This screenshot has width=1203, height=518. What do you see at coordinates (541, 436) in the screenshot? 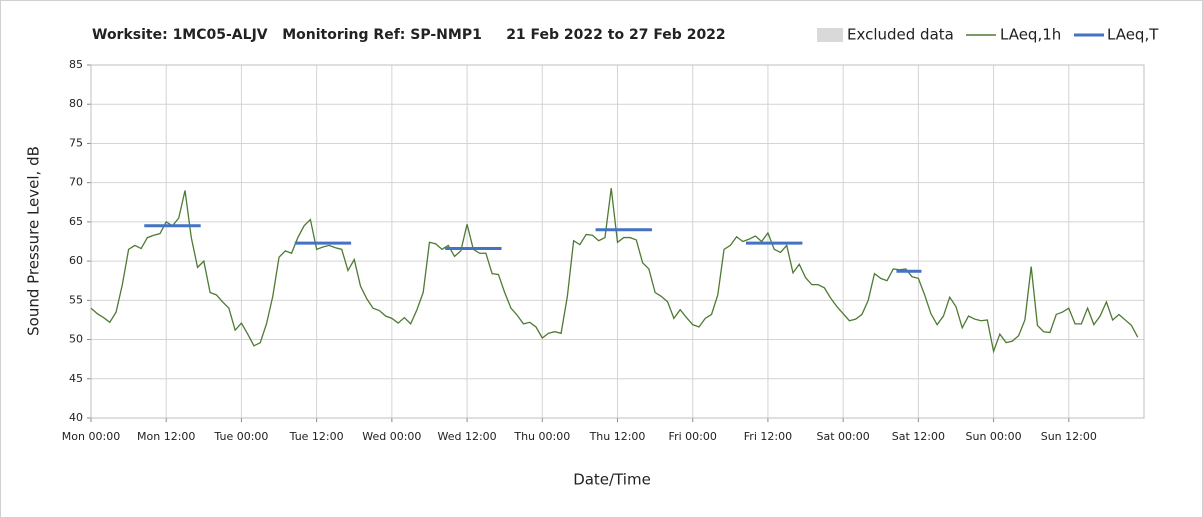
I see `x-tick-label: Thu 00:00` at bounding box center [541, 436].